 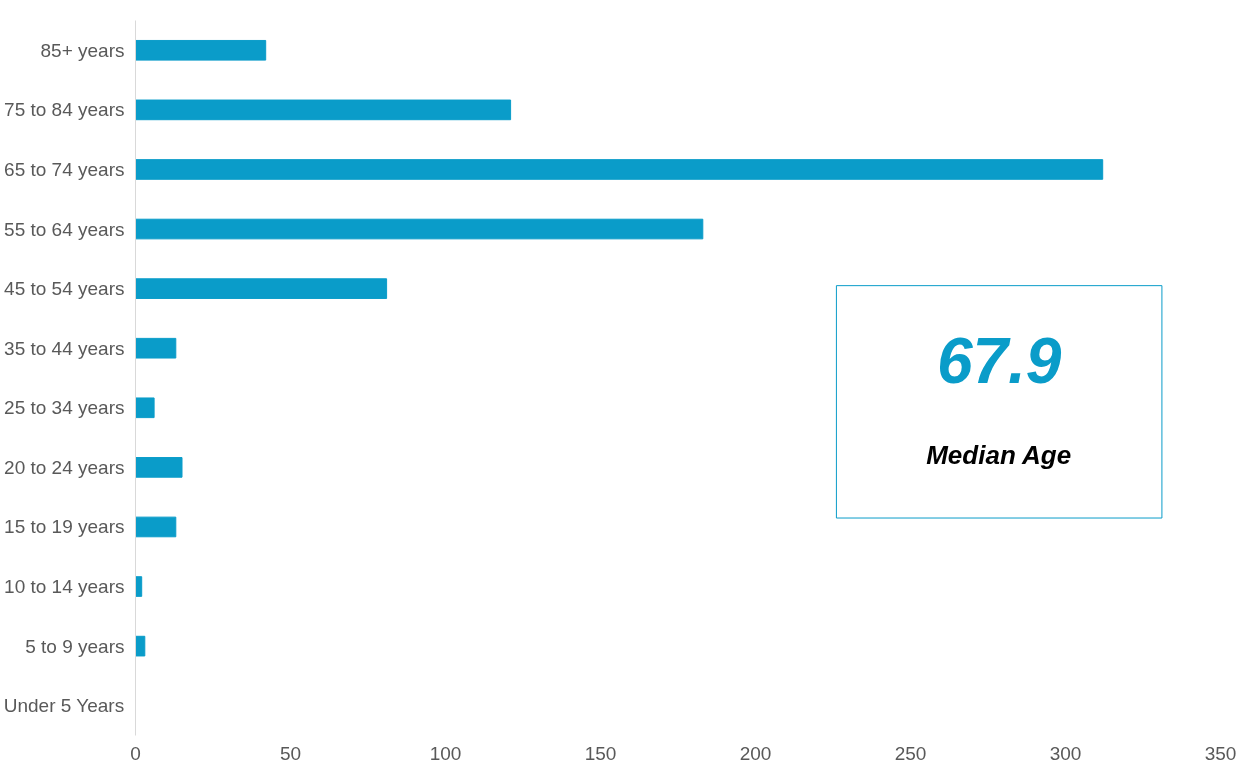 I want to click on y-tick-label: 15 to 19 years, so click(x=64, y=527).